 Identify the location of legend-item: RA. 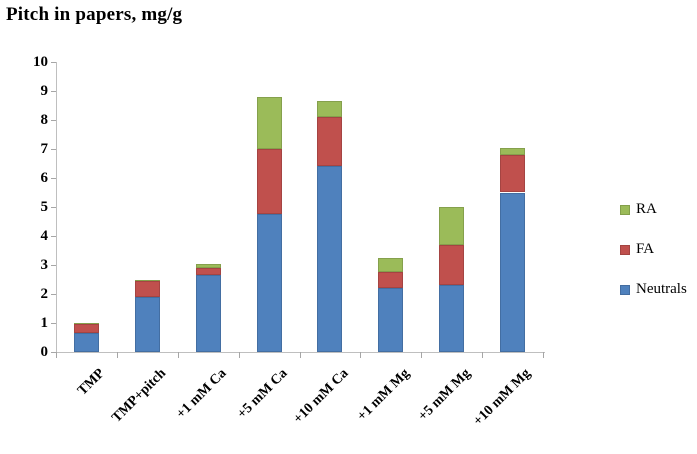
(653, 209).